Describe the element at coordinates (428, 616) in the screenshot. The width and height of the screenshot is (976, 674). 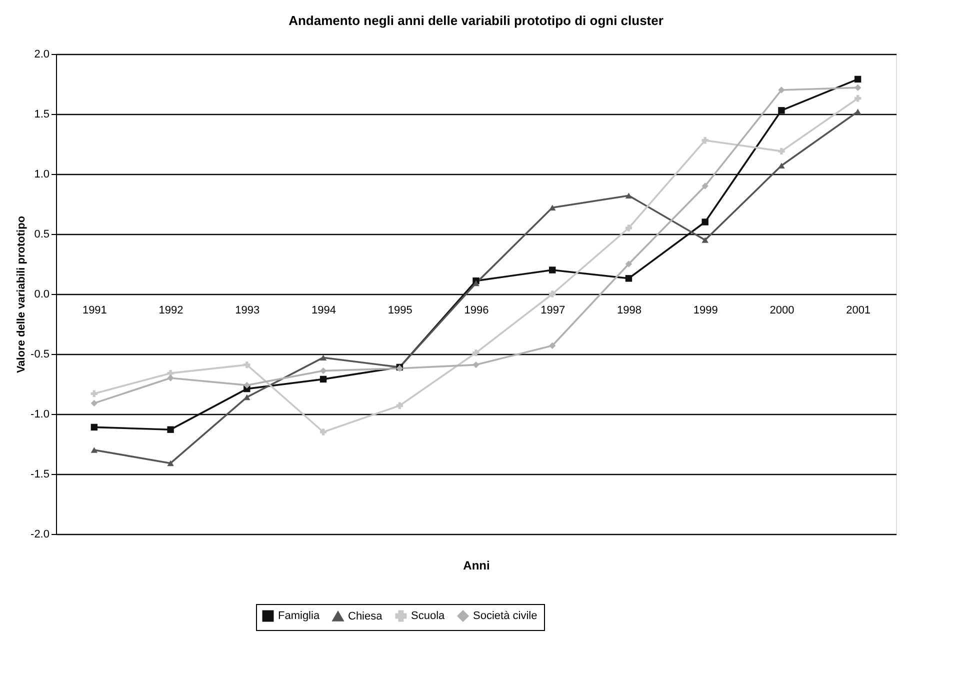
I see `legend-label: Scuola` at that location.